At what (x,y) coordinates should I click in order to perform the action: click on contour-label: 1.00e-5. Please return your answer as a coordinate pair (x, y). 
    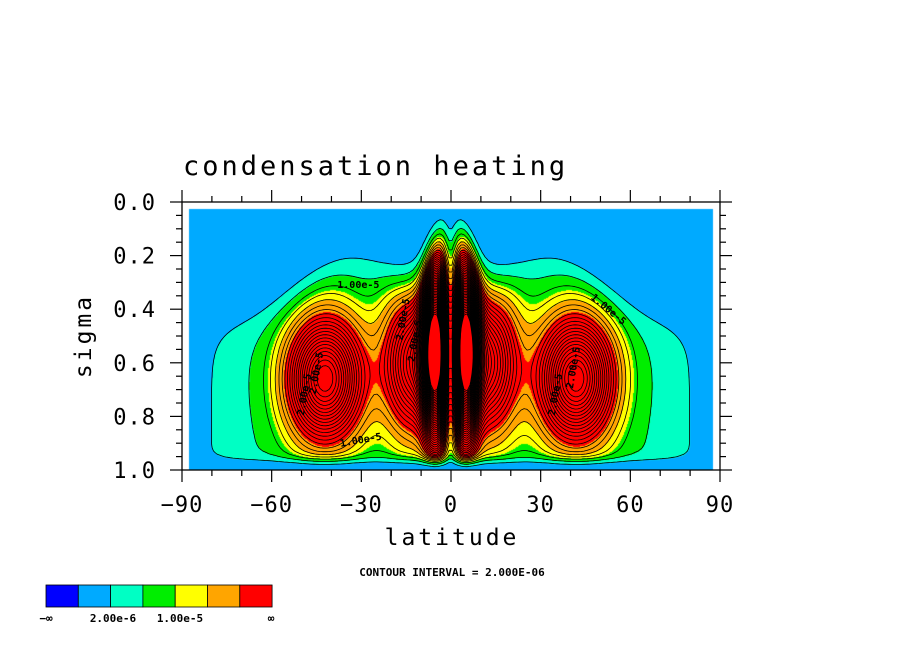
    Looking at the image, I should click on (358, 285).